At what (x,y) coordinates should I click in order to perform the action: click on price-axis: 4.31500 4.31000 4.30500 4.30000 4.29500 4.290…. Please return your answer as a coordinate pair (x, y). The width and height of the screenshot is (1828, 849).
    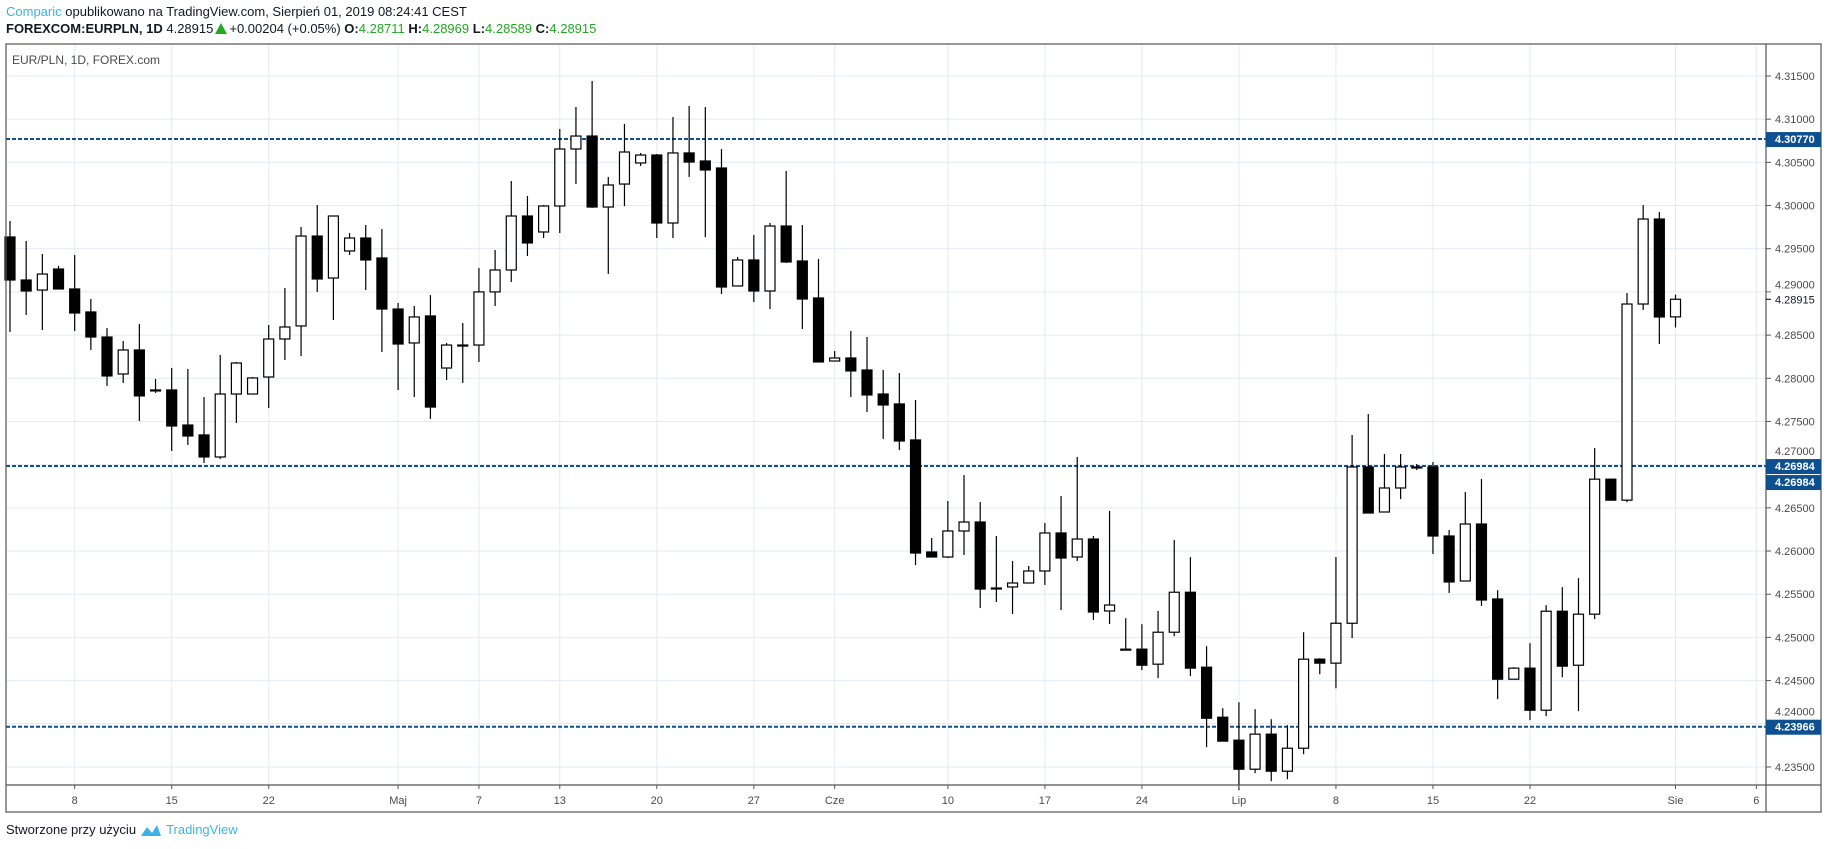
    Looking at the image, I should click on (1793, 422).